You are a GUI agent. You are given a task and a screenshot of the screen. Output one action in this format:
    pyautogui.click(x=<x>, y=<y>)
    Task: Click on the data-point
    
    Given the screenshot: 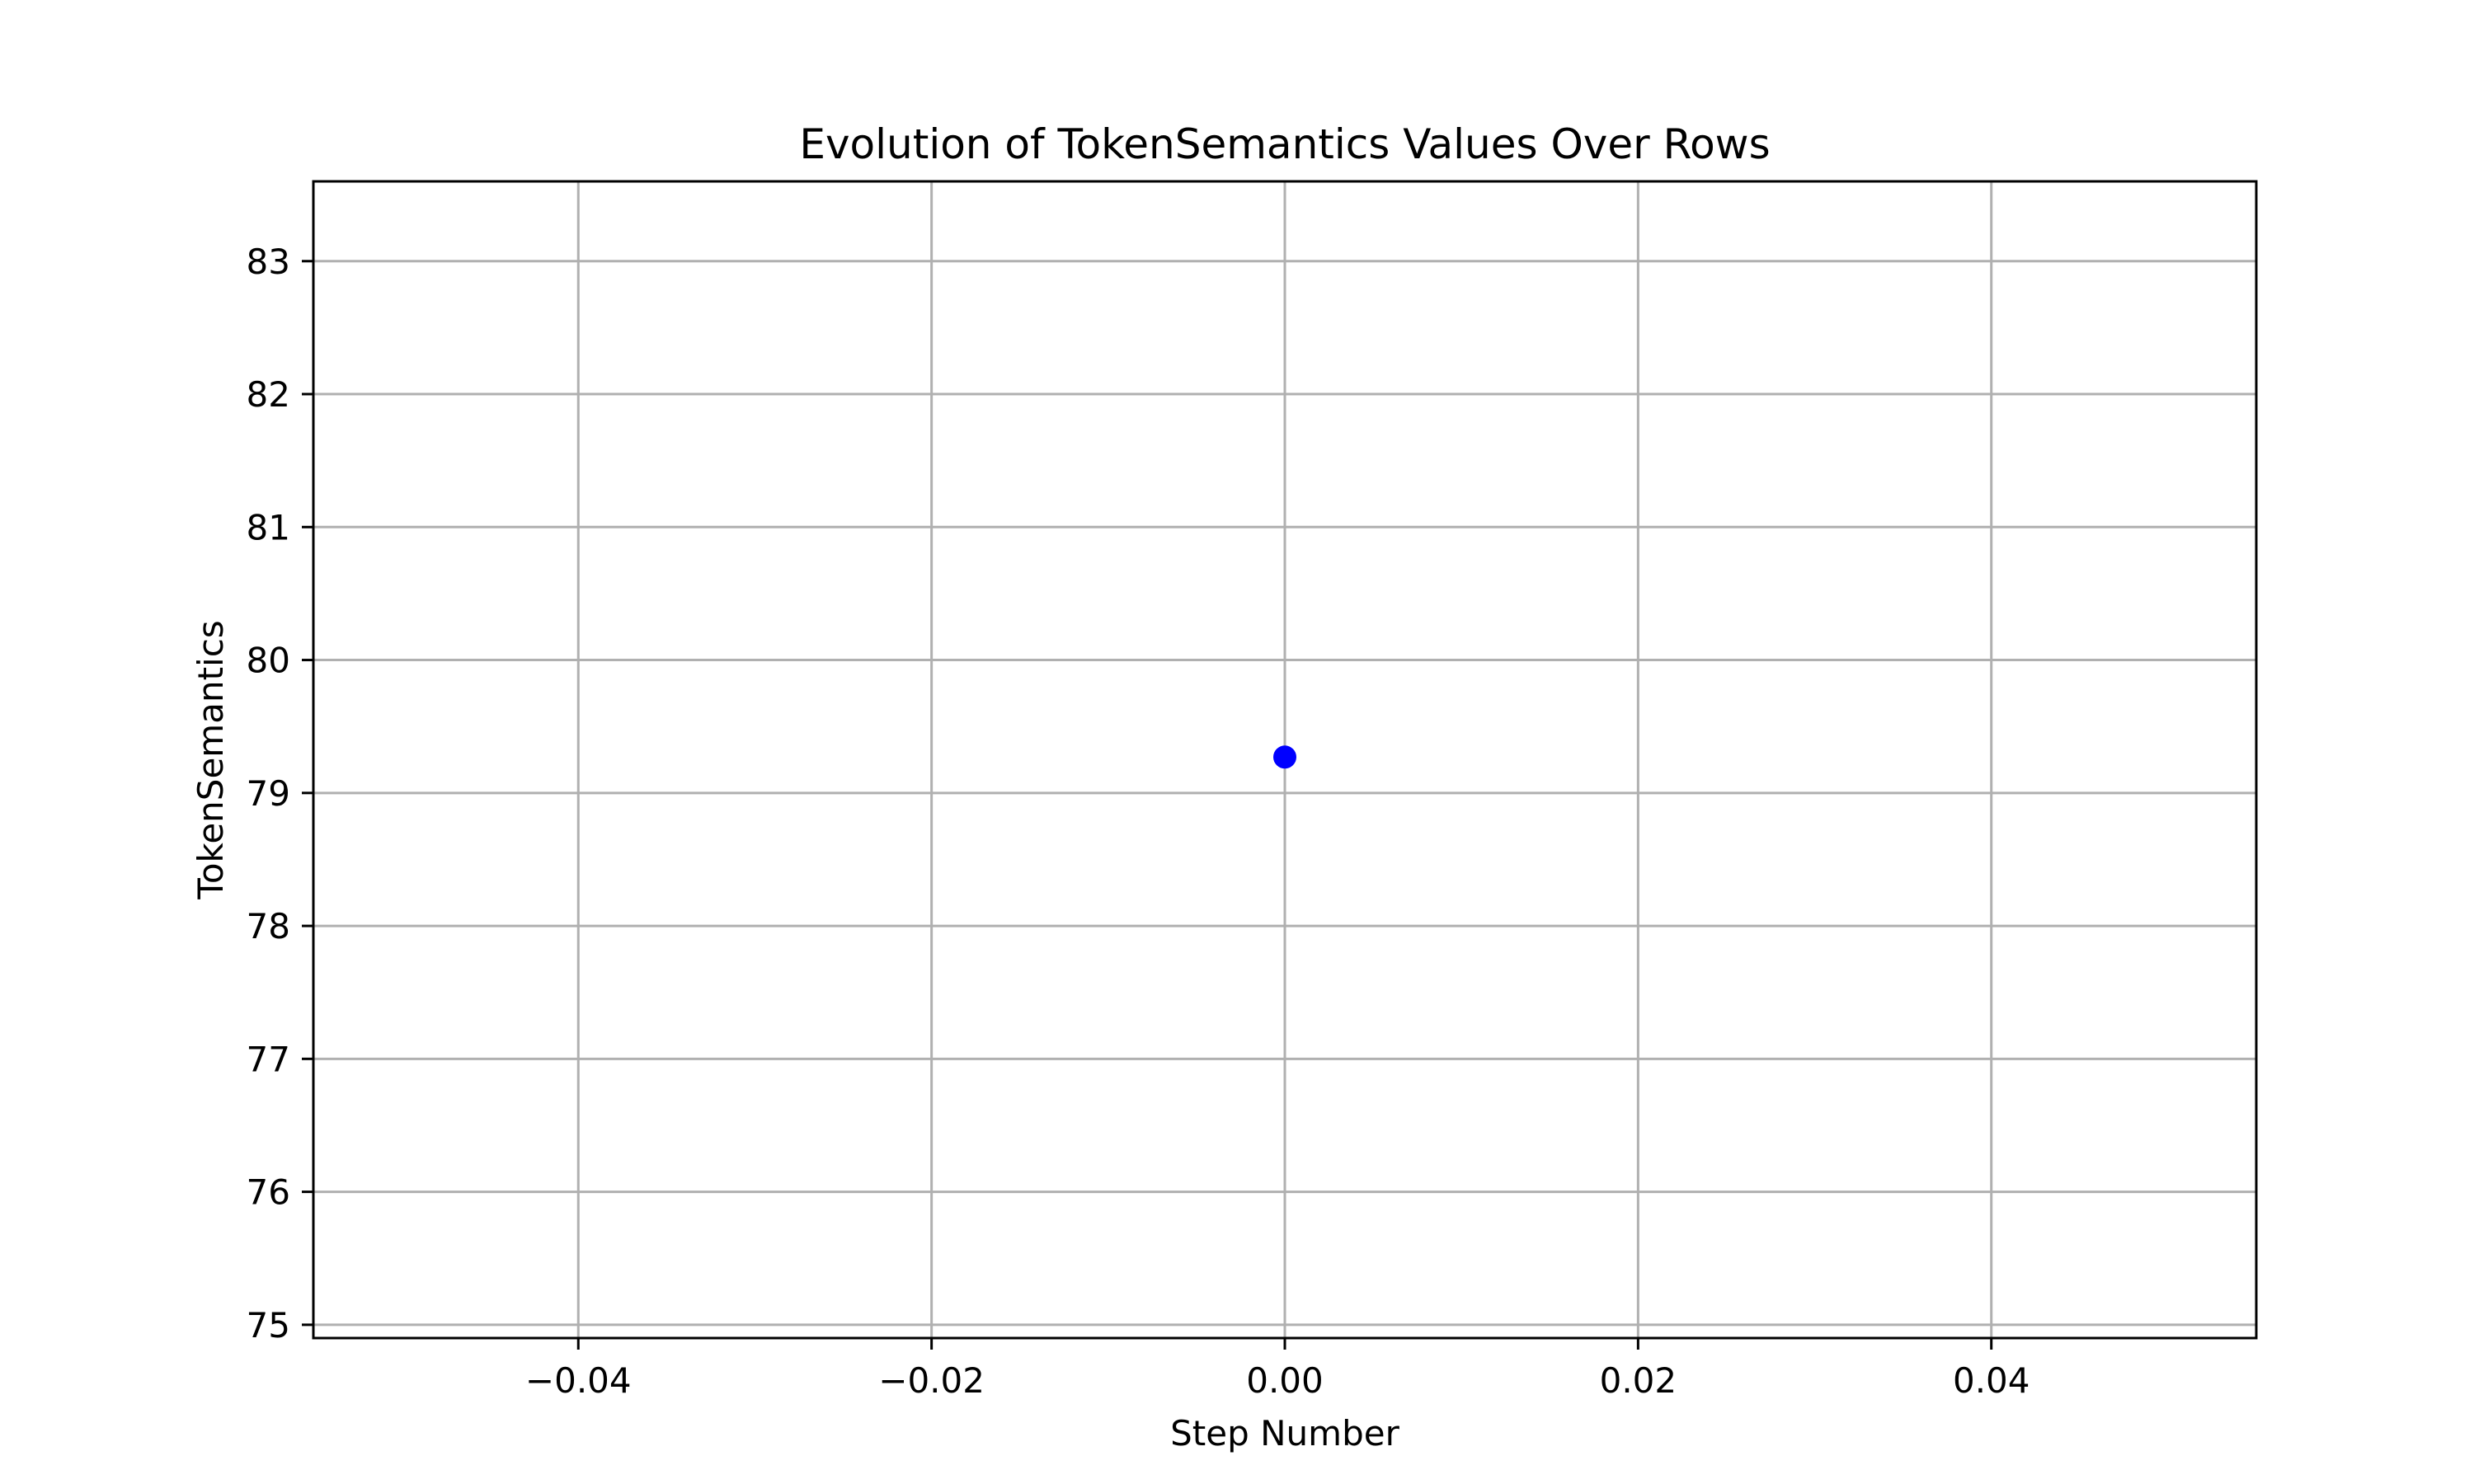 What is the action you would take?
    pyautogui.click(x=1284, y=757)
    